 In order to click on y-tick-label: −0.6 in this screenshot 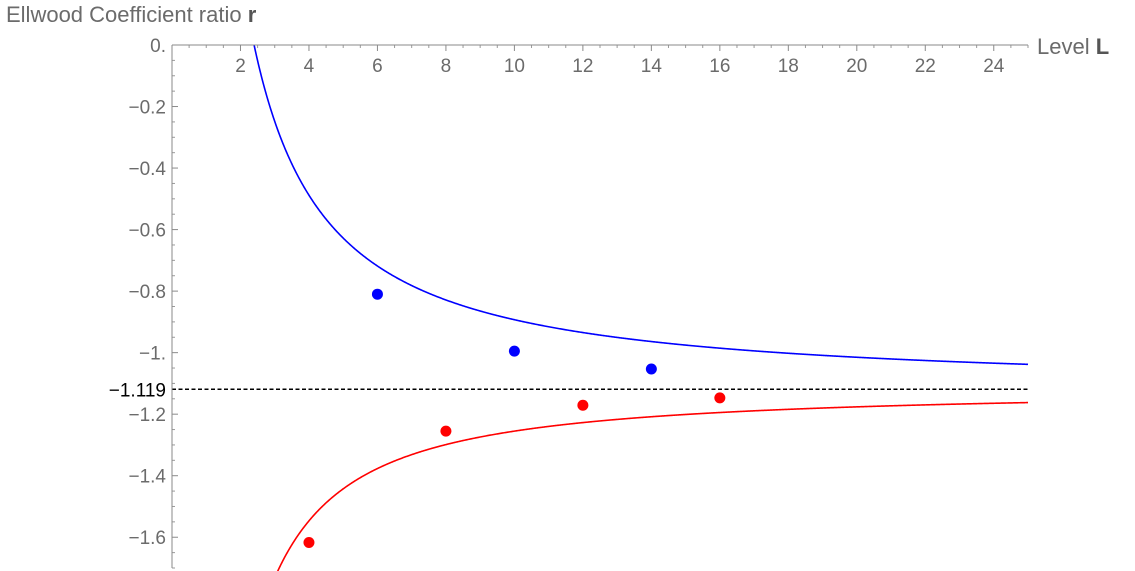, I will do `click(147, 231)`.